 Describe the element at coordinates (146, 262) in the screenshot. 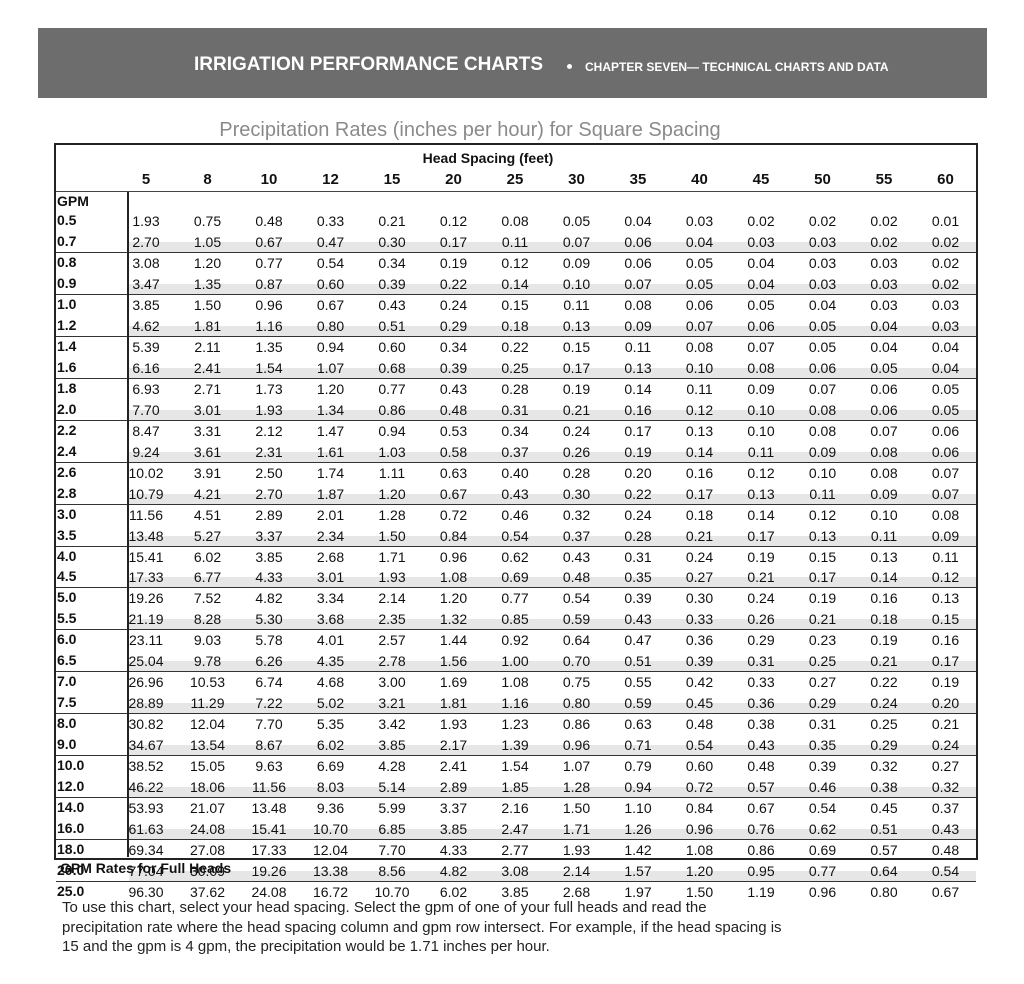

I see `rate-cell: 3.08` at that location.